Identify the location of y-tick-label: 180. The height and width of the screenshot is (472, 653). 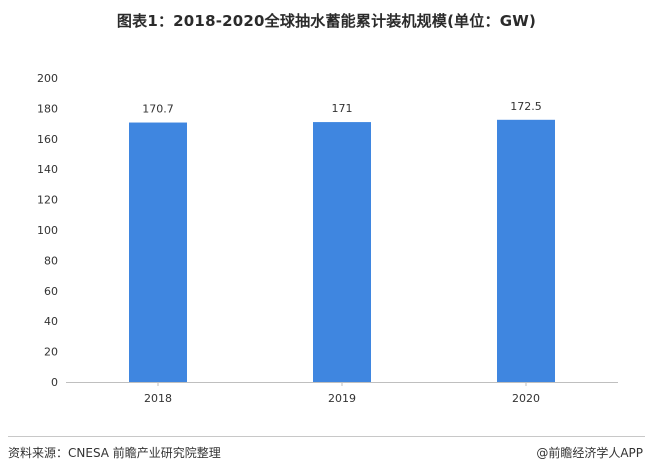
(47, 108).